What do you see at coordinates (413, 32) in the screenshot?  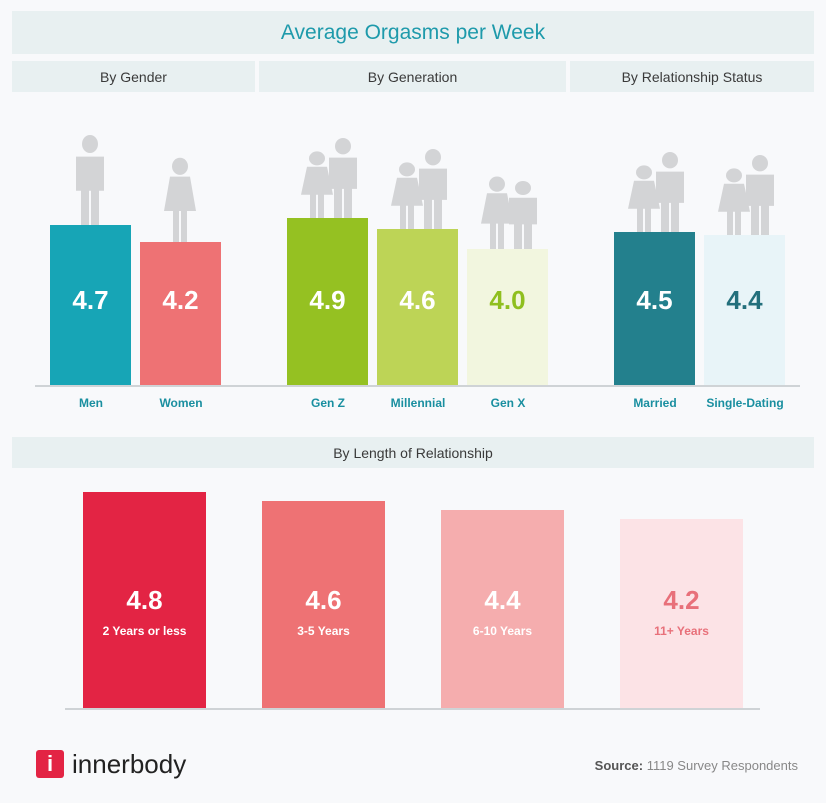 I see `chart-title: Average Orgasms per Week` at bounding box center [413, 32].